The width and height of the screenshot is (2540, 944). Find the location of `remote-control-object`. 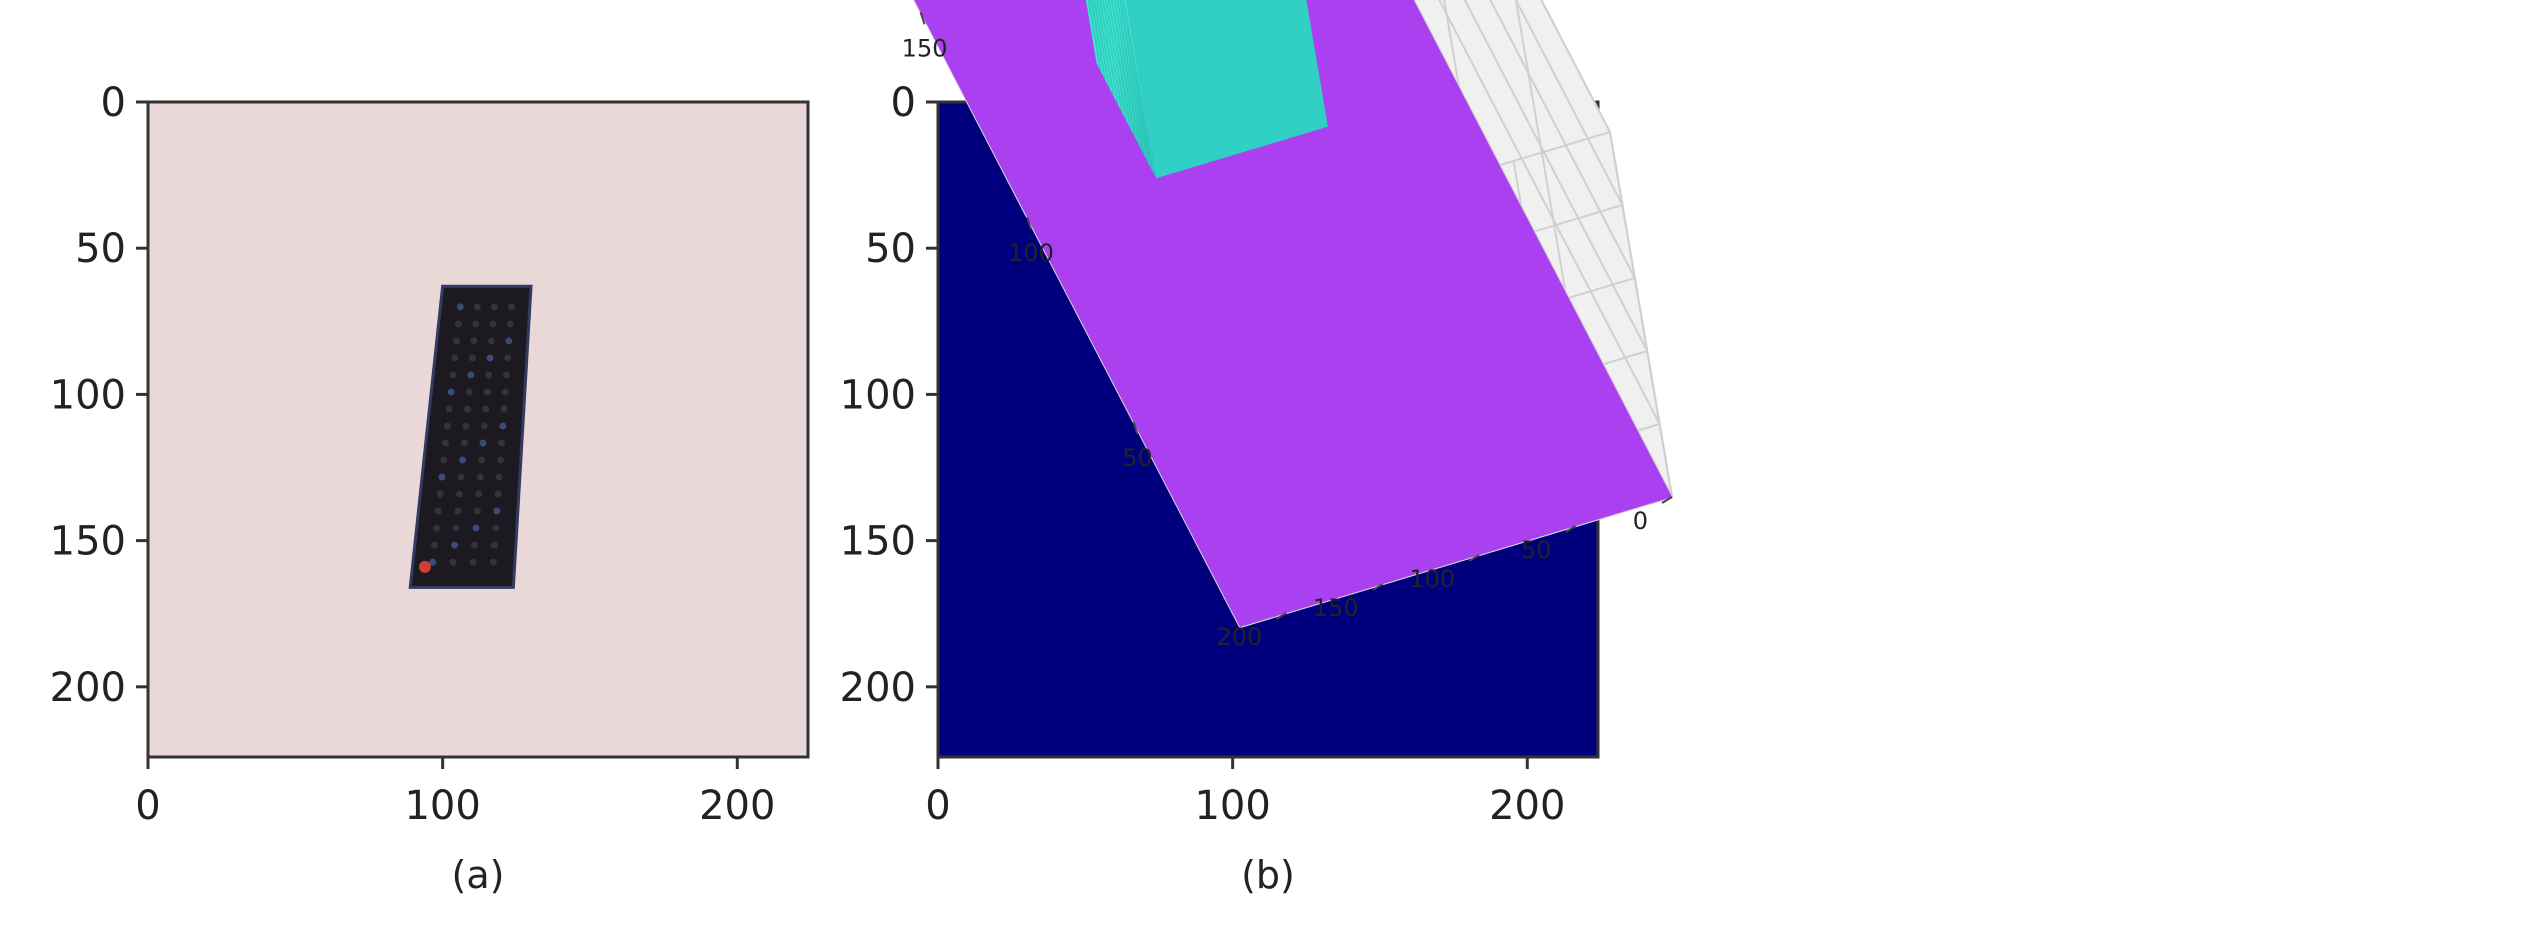

remote-control-object is located at coordinates (470, 436).